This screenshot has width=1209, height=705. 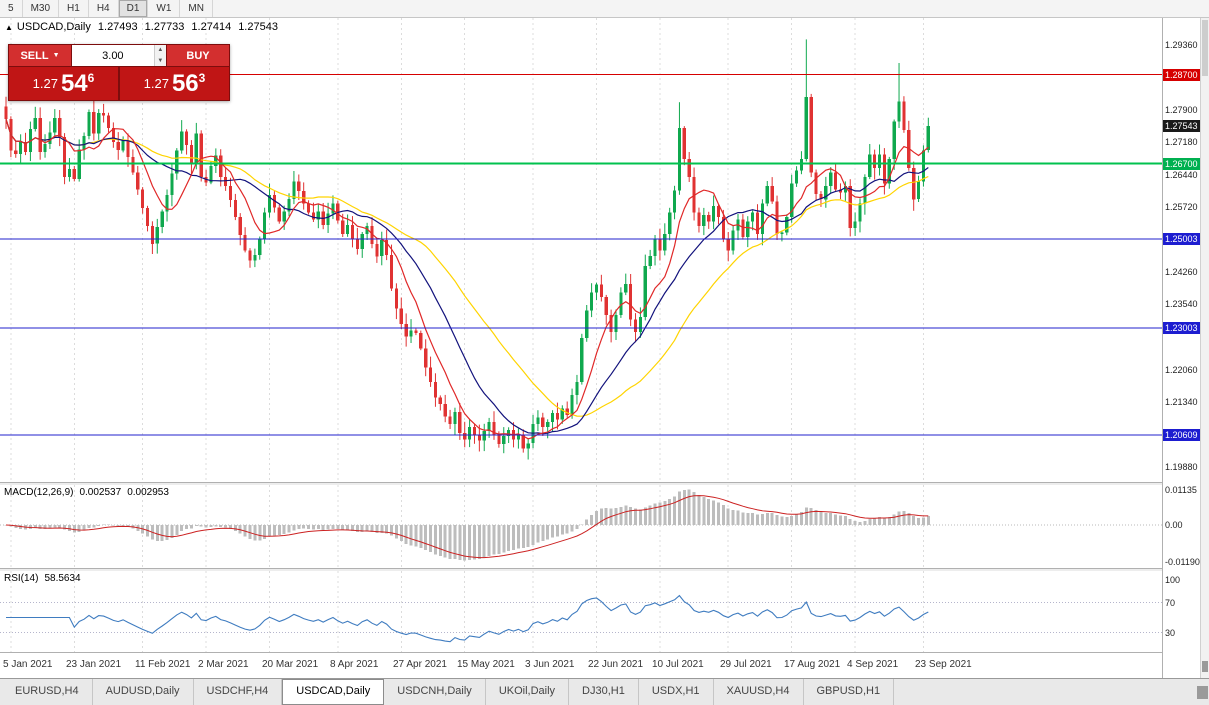 I want to click on macd-axis-label: 0.01135, so click(x=1181, y=490).